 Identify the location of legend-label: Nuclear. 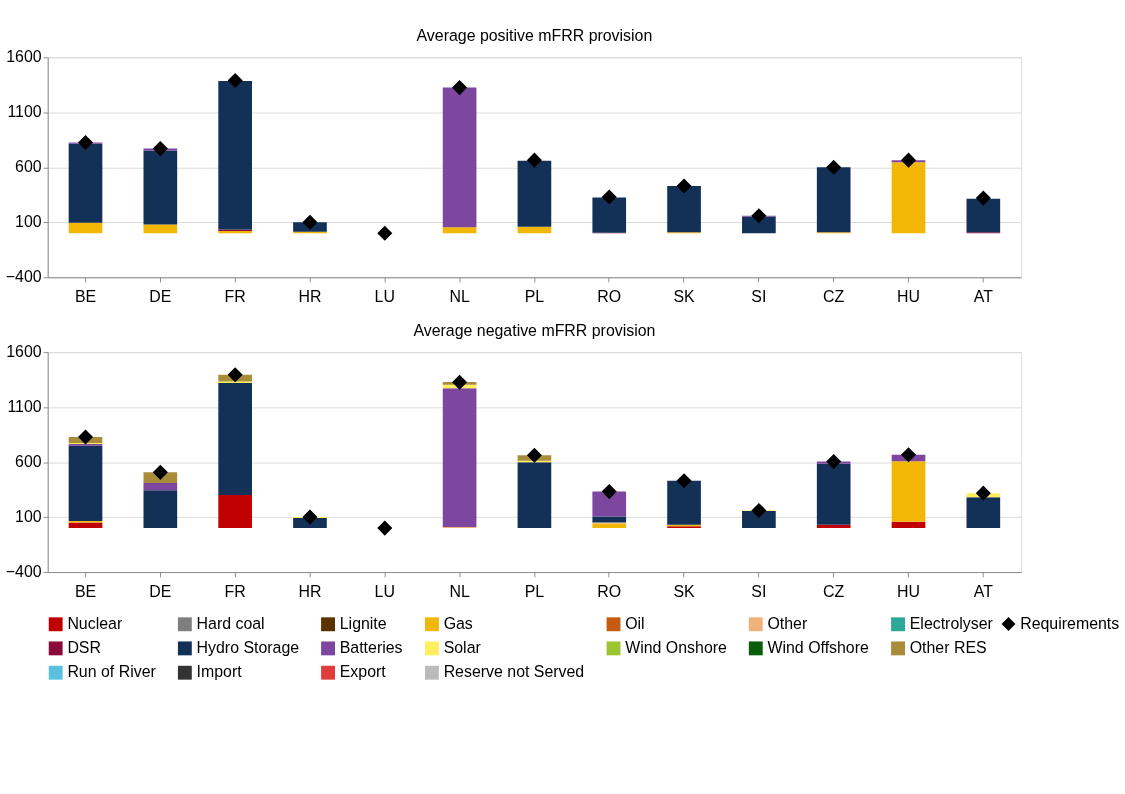
(95, 623).